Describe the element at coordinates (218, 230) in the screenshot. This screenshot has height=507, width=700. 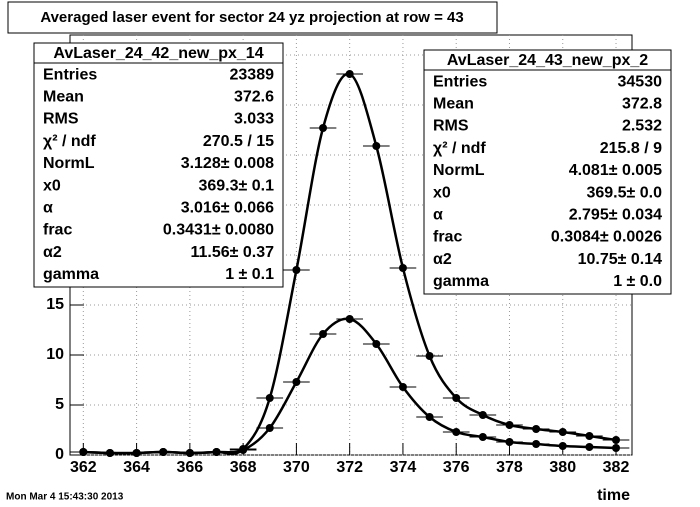
I see `stats-value: 0.3431± 0.0080` at that location.